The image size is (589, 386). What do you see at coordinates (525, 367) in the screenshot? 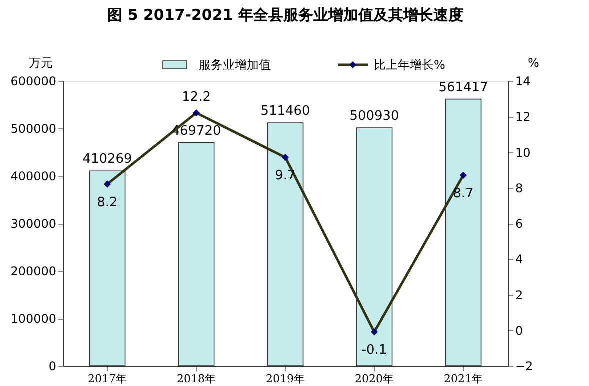
I see `y2-tick-label: −2` at bounding box center [525, 367].